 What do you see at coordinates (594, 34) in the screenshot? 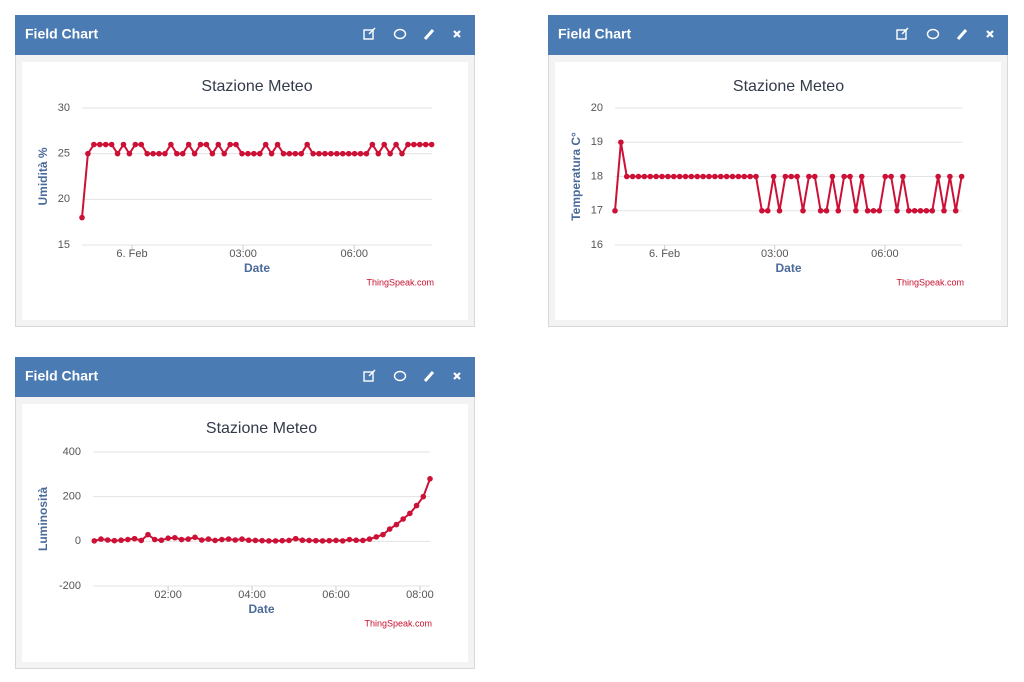
I see `widget-title: Field Chart` at bounding box center [594, 34].